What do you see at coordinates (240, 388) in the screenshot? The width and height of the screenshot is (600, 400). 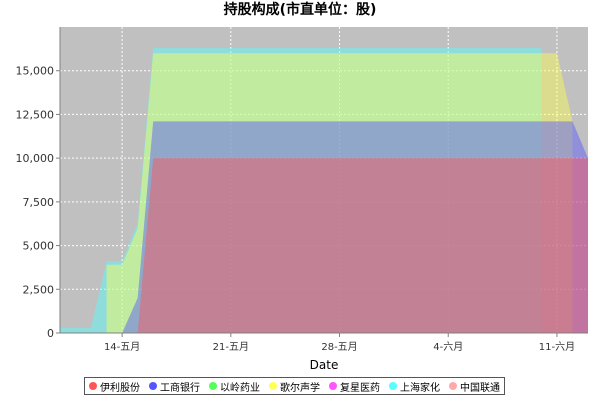 I see `legend-label: 以岭药业` at bounding box center [240, 388].